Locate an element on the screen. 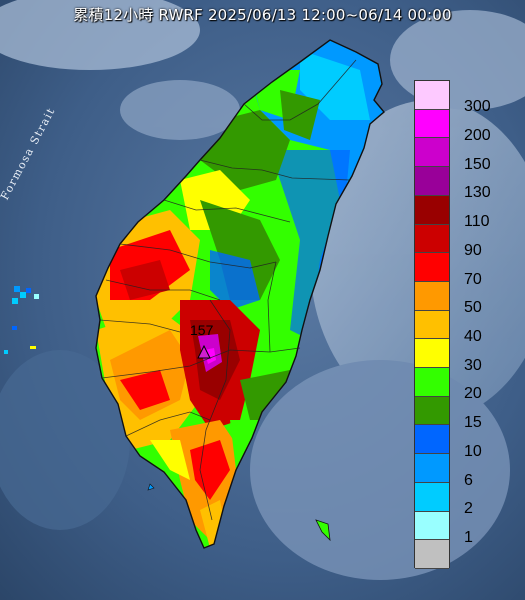  legend-label: 50 is located at coordinates (473, 308).